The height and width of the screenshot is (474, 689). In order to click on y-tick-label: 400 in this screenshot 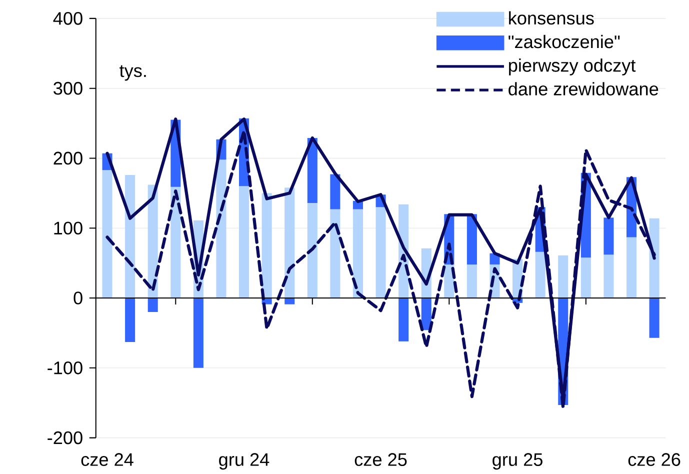, I will do `click(67, 18)`.